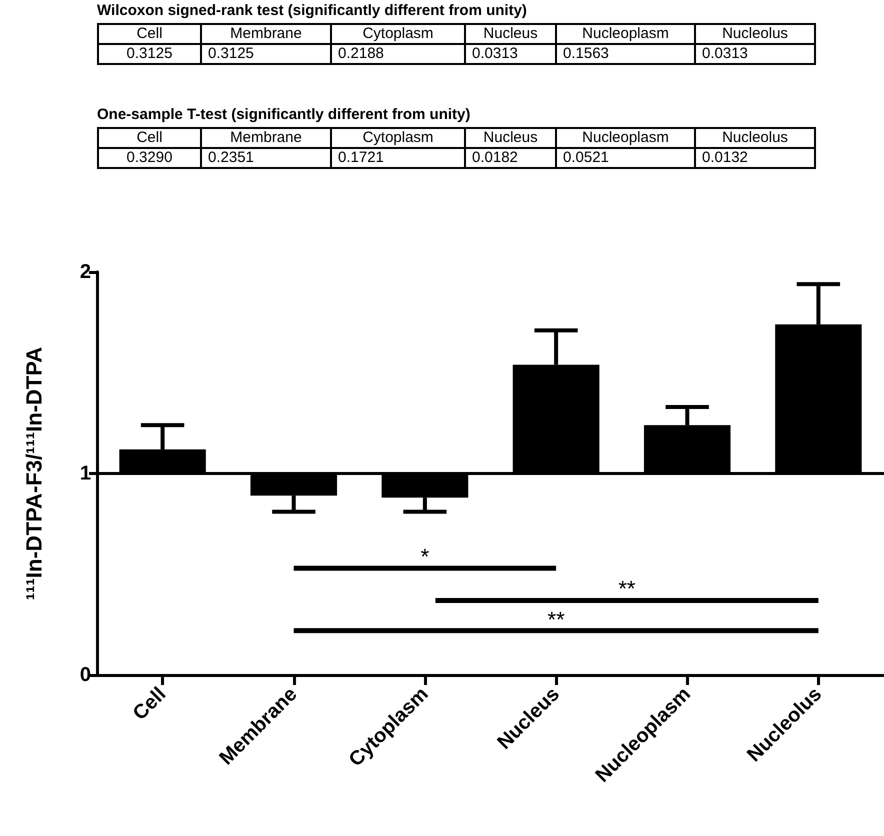  Describe the element at coordinates (398, 158) in the screenshot. I see `text: 0.1721` at that location.